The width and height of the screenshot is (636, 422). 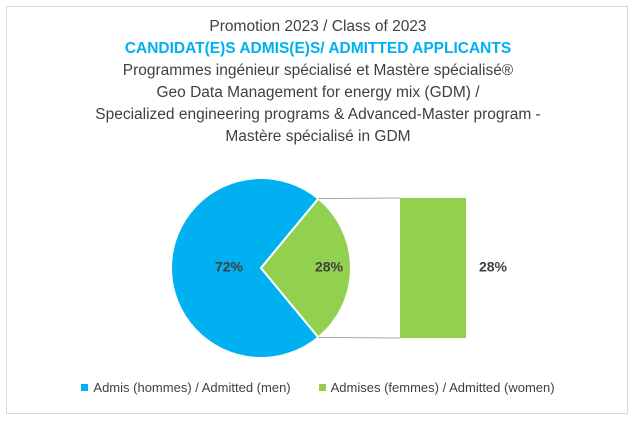 I want to click on legend-swatch-men, so click(x=85, y=387).